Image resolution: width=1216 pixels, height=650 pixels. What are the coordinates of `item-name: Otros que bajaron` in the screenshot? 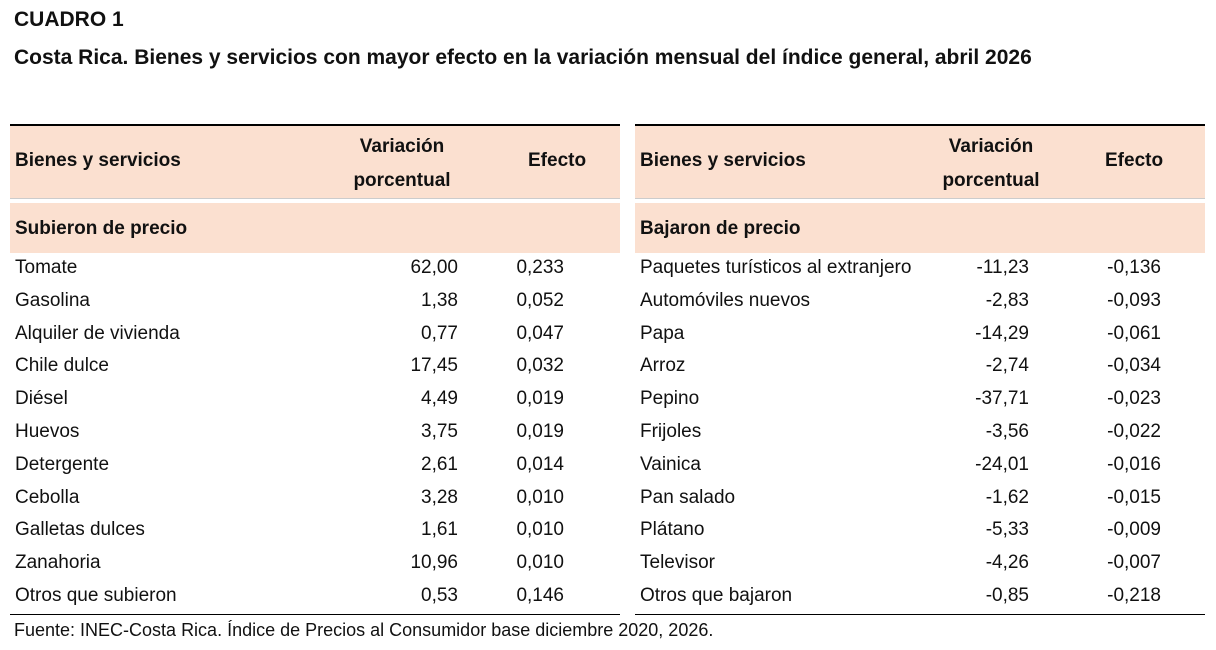 It's located at (716, 595).